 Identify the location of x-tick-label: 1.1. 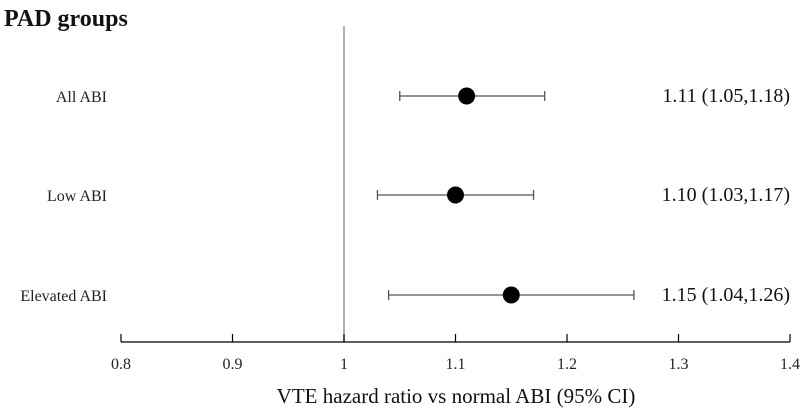
(456, 364).